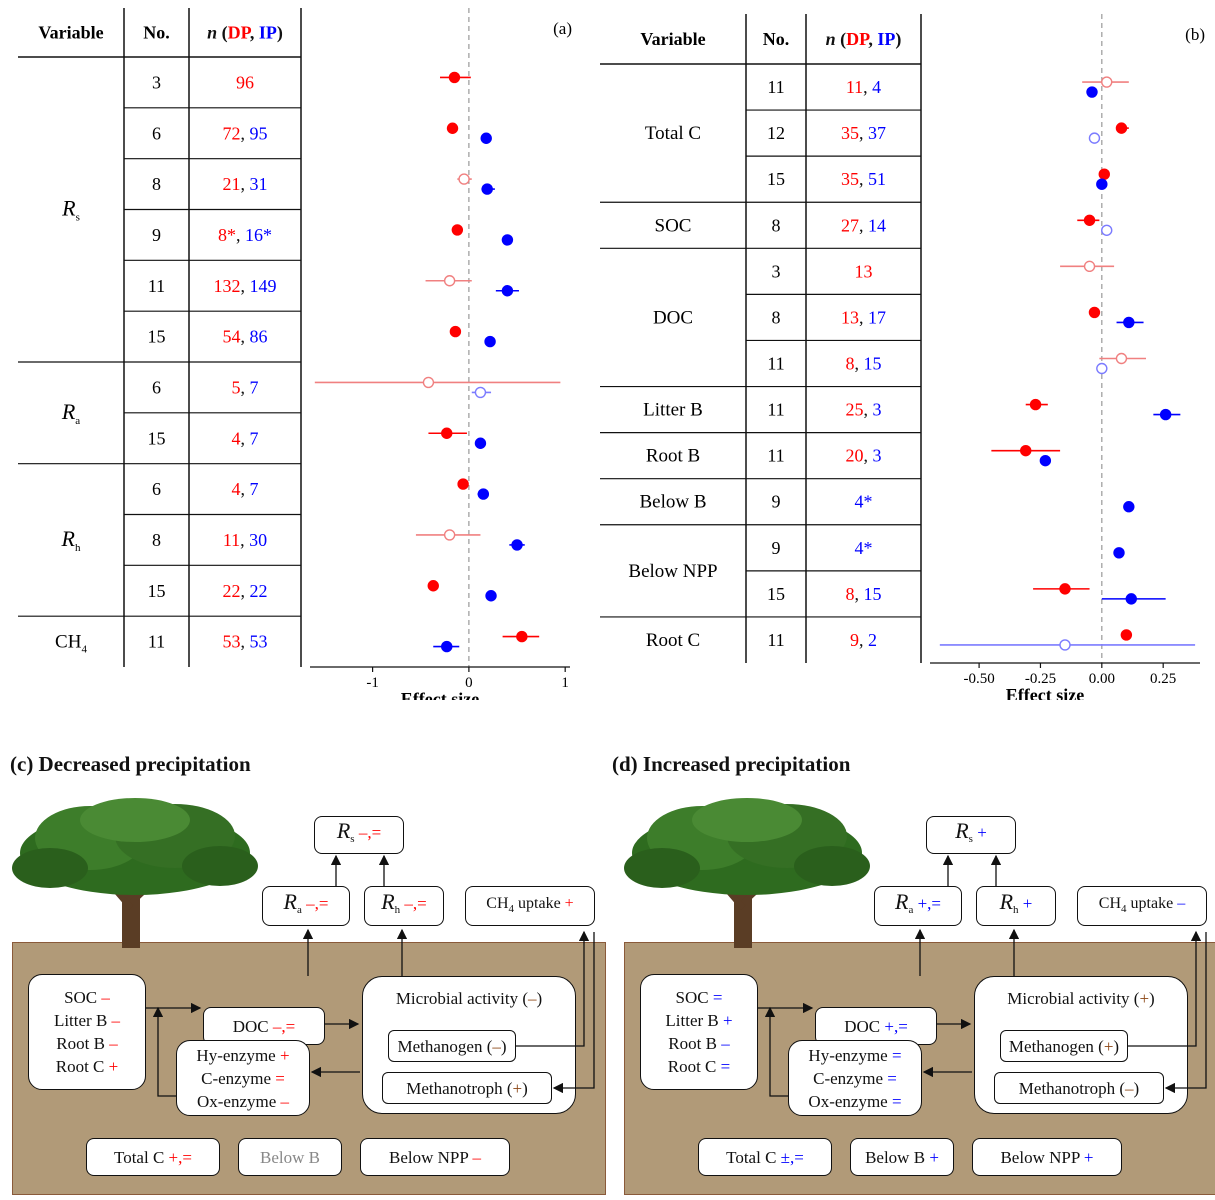  I want to click on row-n: 9, 2, so click(863, 640).